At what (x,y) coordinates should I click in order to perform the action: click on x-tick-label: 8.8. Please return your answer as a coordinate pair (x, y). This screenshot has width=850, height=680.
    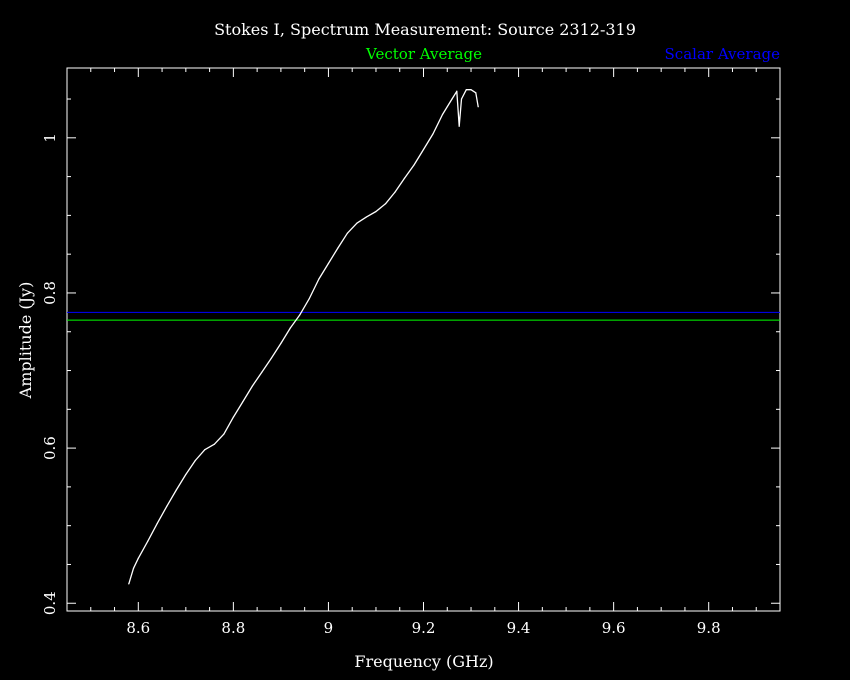
    Looking at the image, I should click on (233, 628).